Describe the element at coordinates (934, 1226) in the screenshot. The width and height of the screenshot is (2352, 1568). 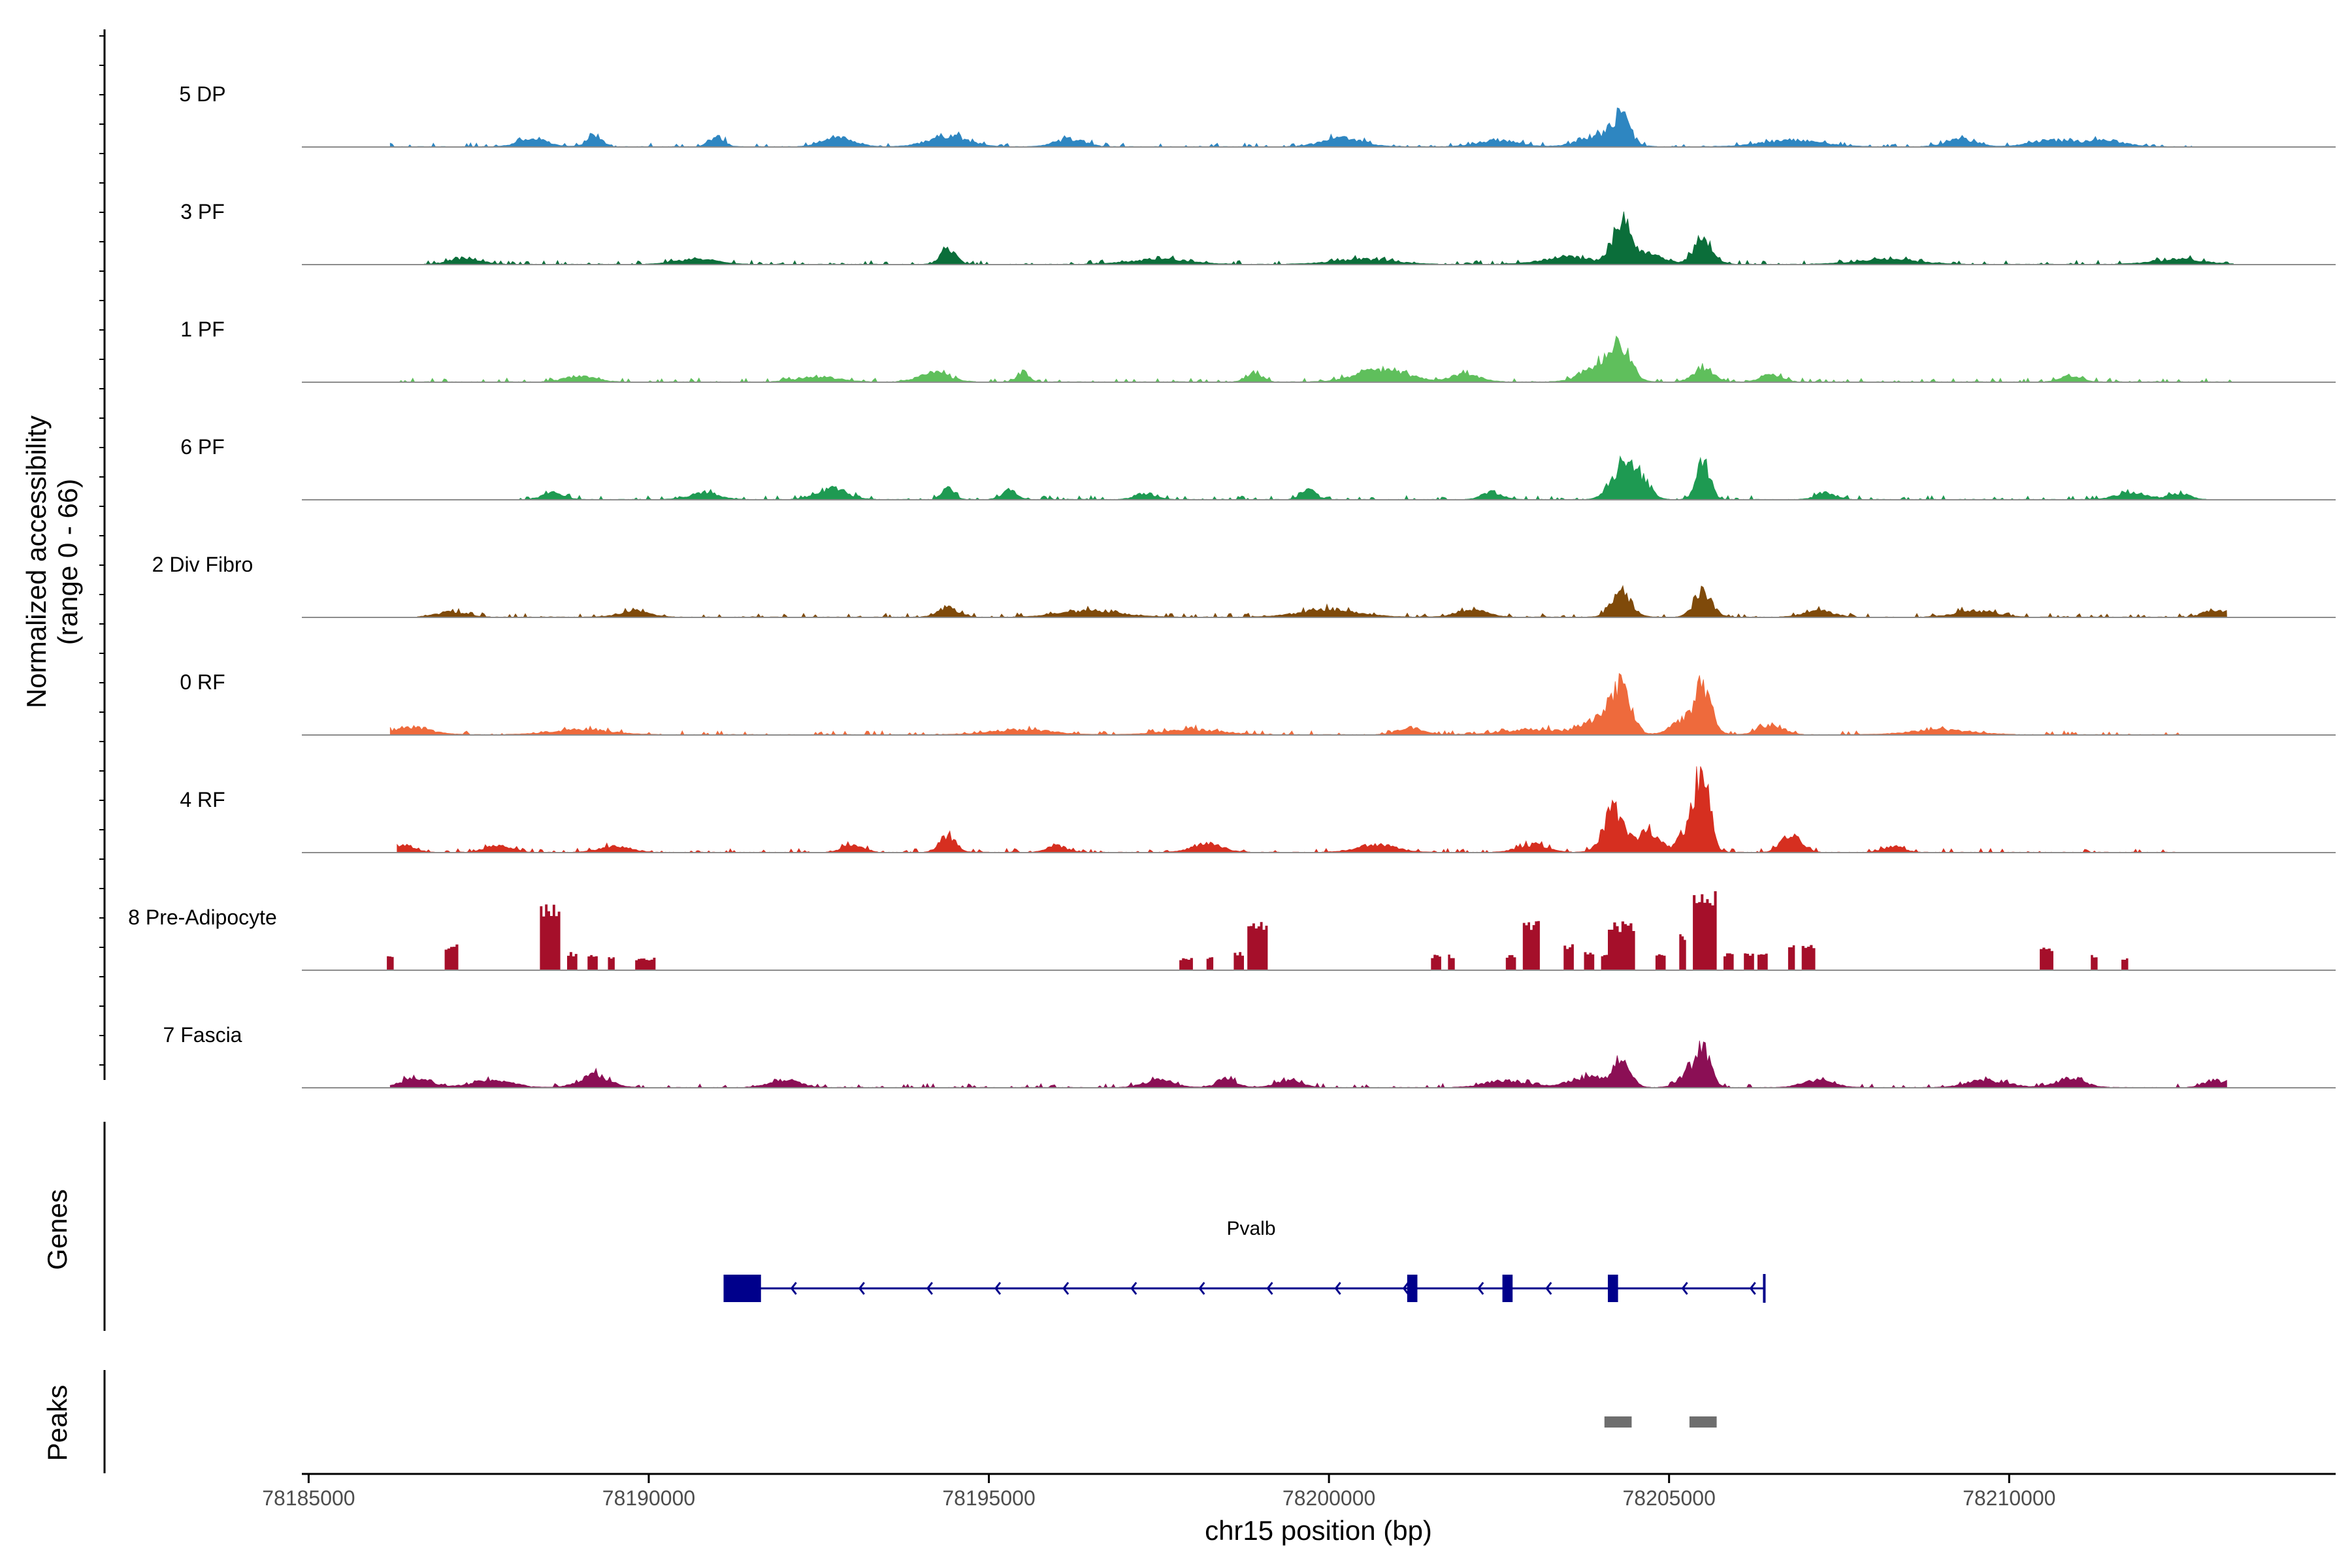
I see `genes-panel` at that location.